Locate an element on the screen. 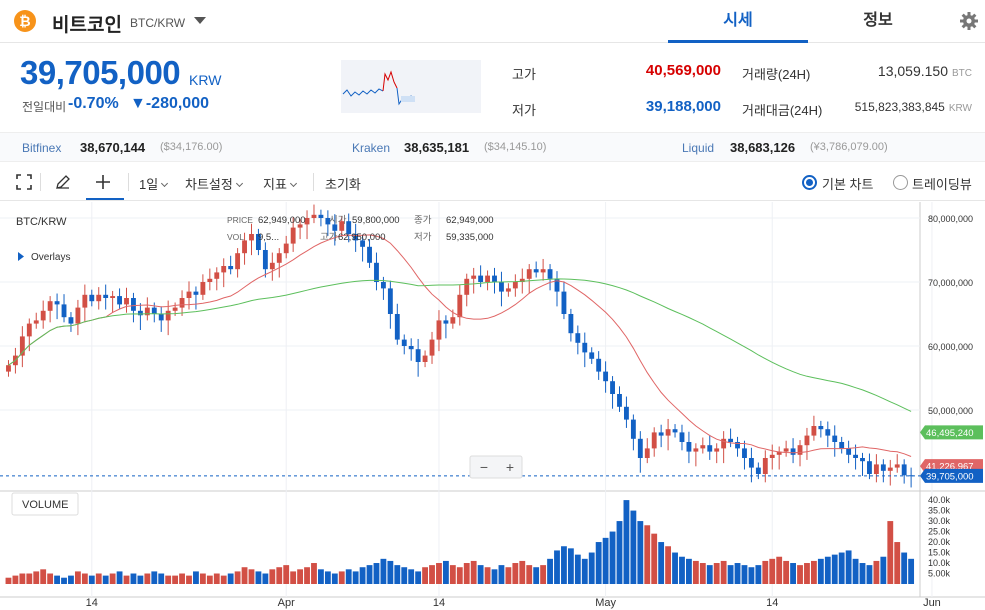 This screenshot has width=985, height=610. volume-axis-label: 25.0k is located at coordinates (939, 532).